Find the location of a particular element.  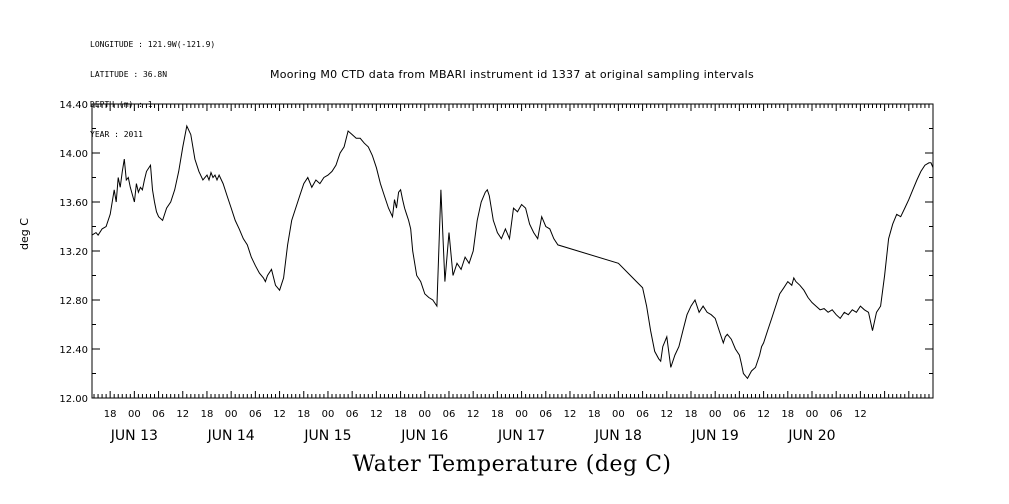

x-day-label: JUN 14 is located at coordinates (231, 436).